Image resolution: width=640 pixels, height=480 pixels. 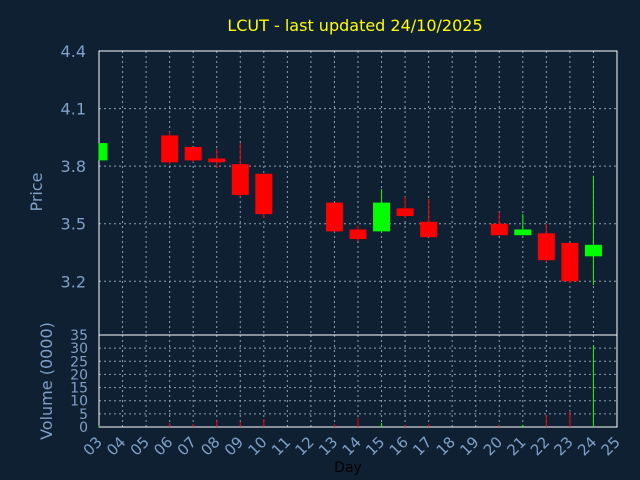 I want to click on price-y-ticks: 3.2 3.5 3.8 4.1 4.4, so click(x=73, y=166).